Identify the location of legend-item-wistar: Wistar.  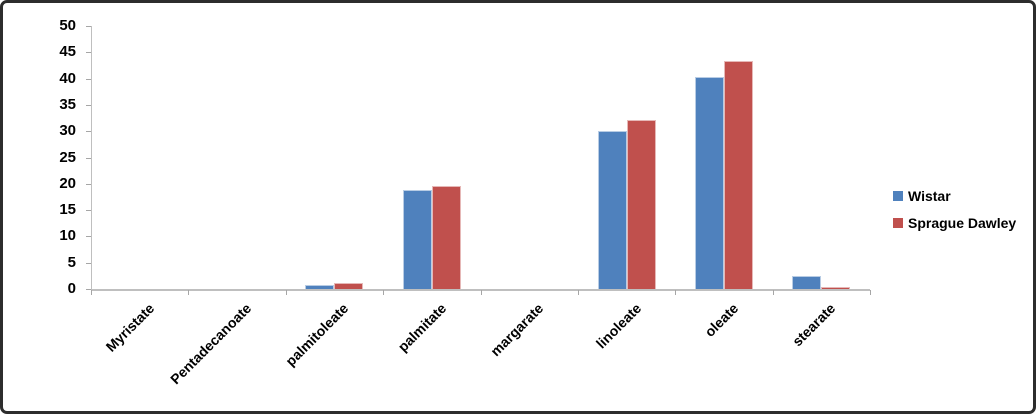
(954, 196).